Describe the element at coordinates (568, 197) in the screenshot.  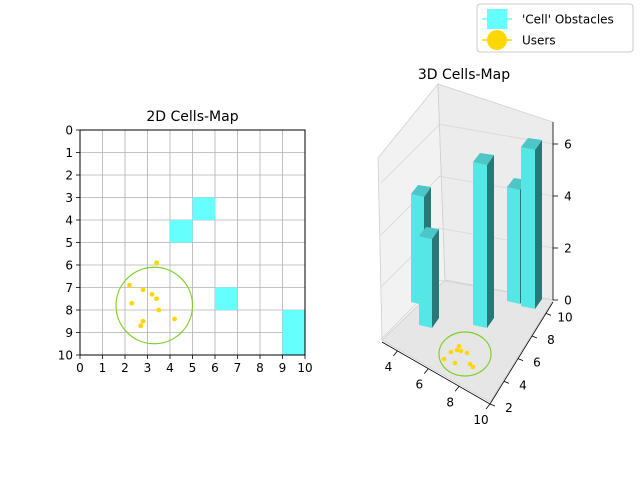
I see `z3d-tick-label: 4` at that location.